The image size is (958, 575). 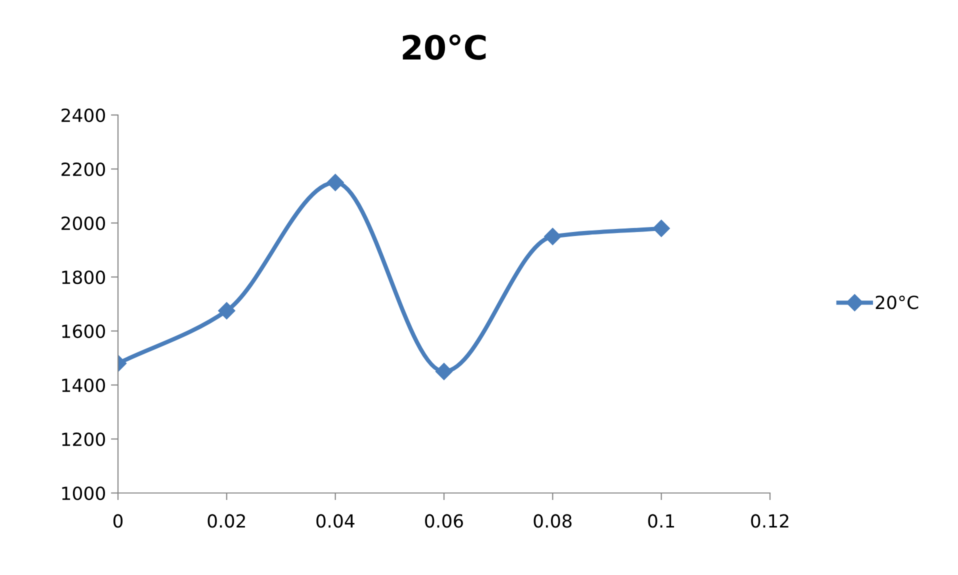 What do you see at coordinates (83, 439) in the screenshot?
I see `y-tick-label: 1200` at bounding box center [83, 439].